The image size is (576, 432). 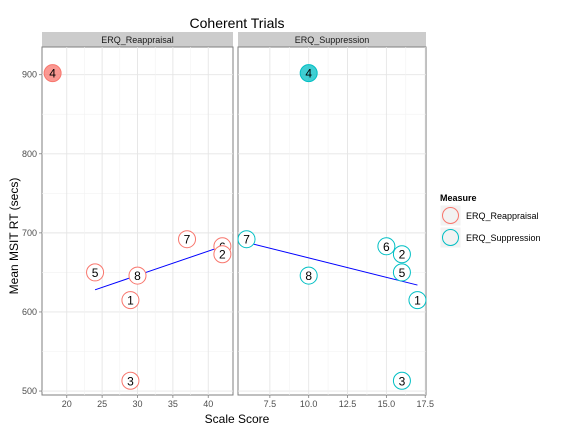 What do you see at coordinates (503, 238) in the screenshot?
I see `legend-label: ERQ_Suppression` at bounding box center [503, 238].